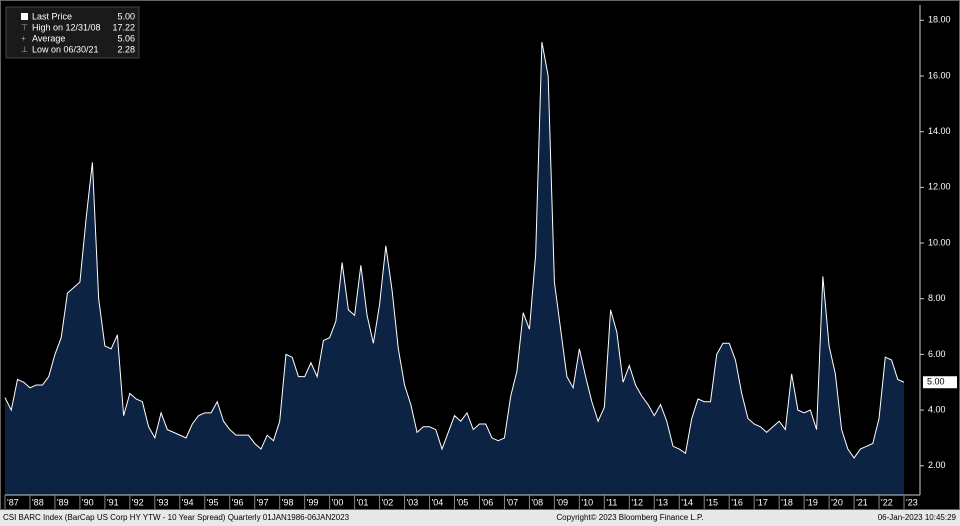 The image size is (960, 526). What do you see at coordinates (88, 502) in the screenshot?
I see `x-tick-label: '90` at bounding box center [88, 502].